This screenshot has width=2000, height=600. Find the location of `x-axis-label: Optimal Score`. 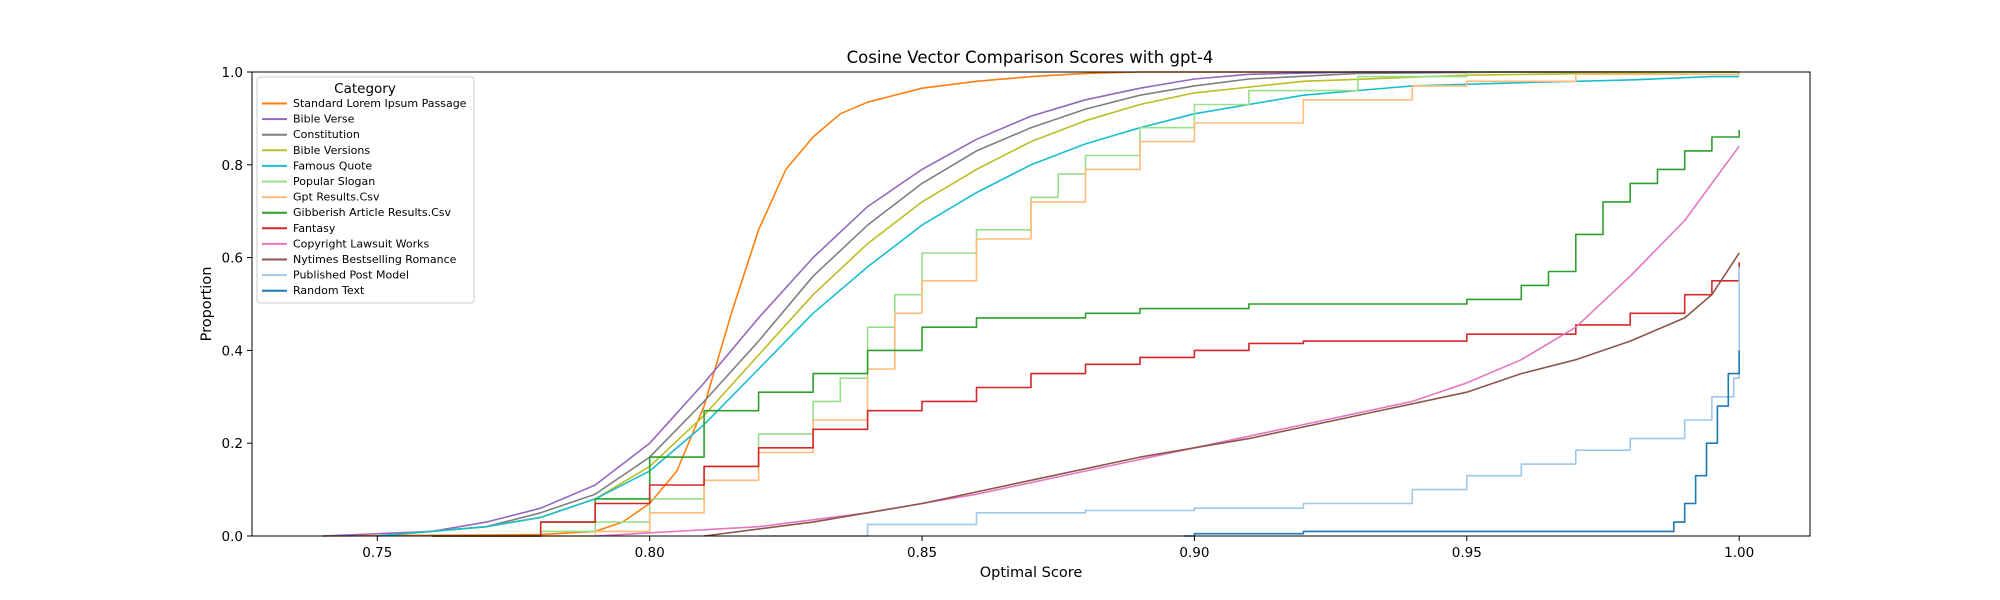

x-axis-label: Optimal Score is located at coordinates (1031, 573).